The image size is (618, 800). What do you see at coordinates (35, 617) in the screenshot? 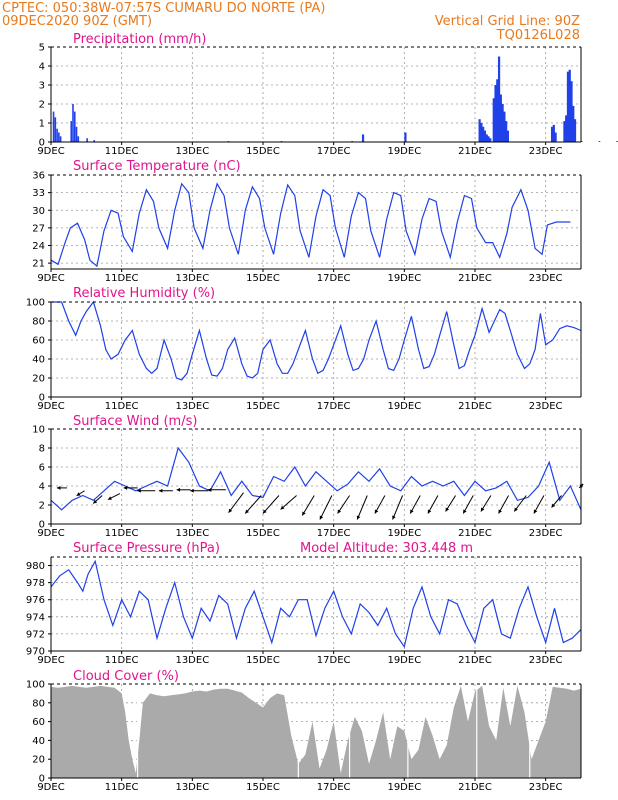
I see `y-tick-label: 974` at bounding box center [35, 617].